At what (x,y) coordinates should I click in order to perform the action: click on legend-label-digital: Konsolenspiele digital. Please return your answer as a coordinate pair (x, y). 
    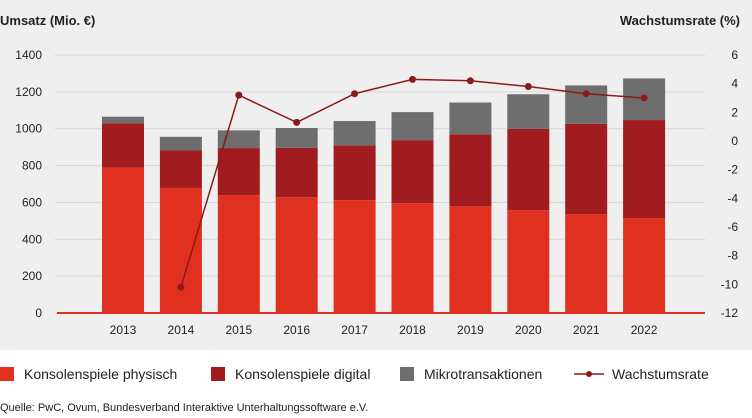
    Looking at the image, I should click on (303, 374).